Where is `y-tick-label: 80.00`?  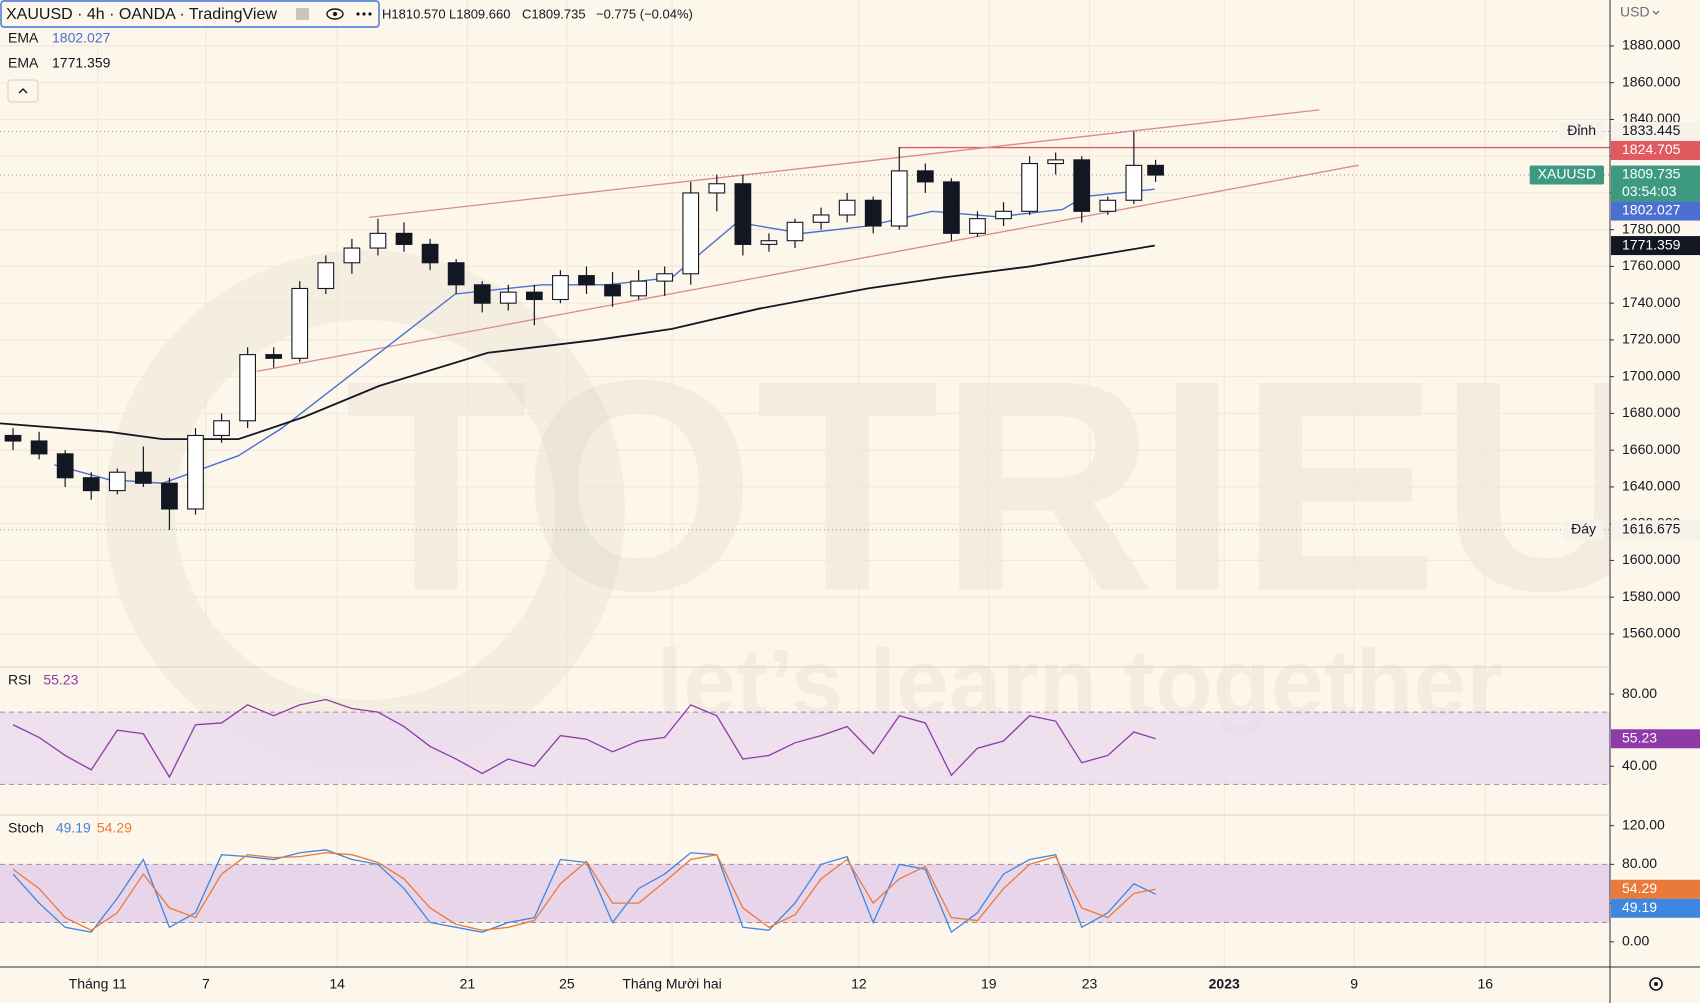
y-tick-label: 80.00 is located at coordinates (1639, 693).